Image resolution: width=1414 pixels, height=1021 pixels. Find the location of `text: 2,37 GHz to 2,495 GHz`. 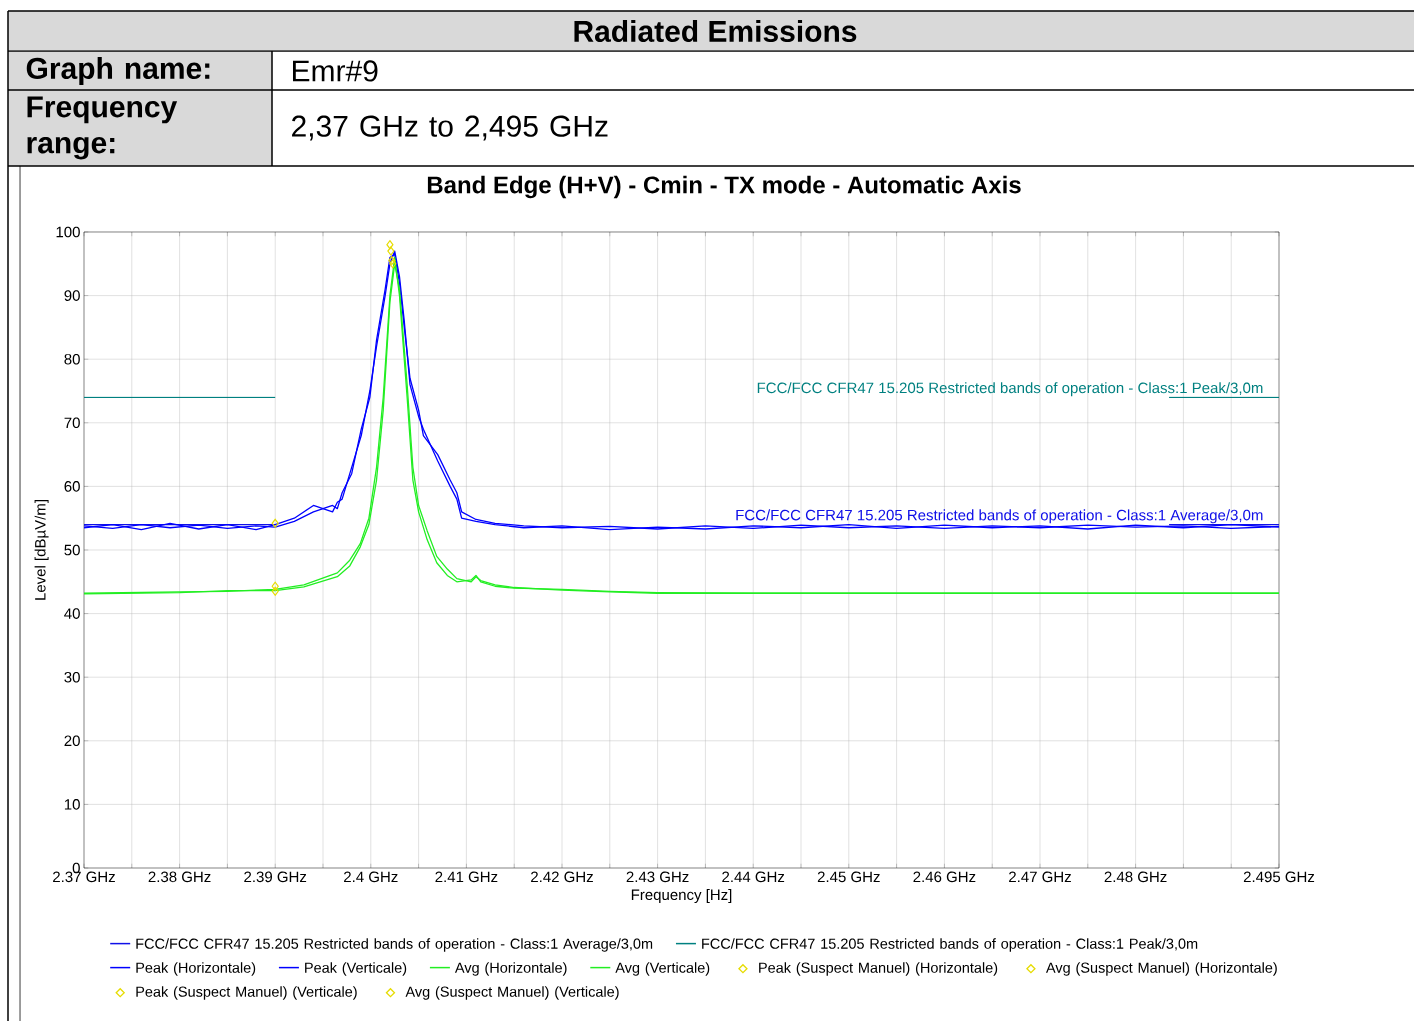

text: 2,37 GHz to 2,495 GHz is located at coordinates (450, 128).